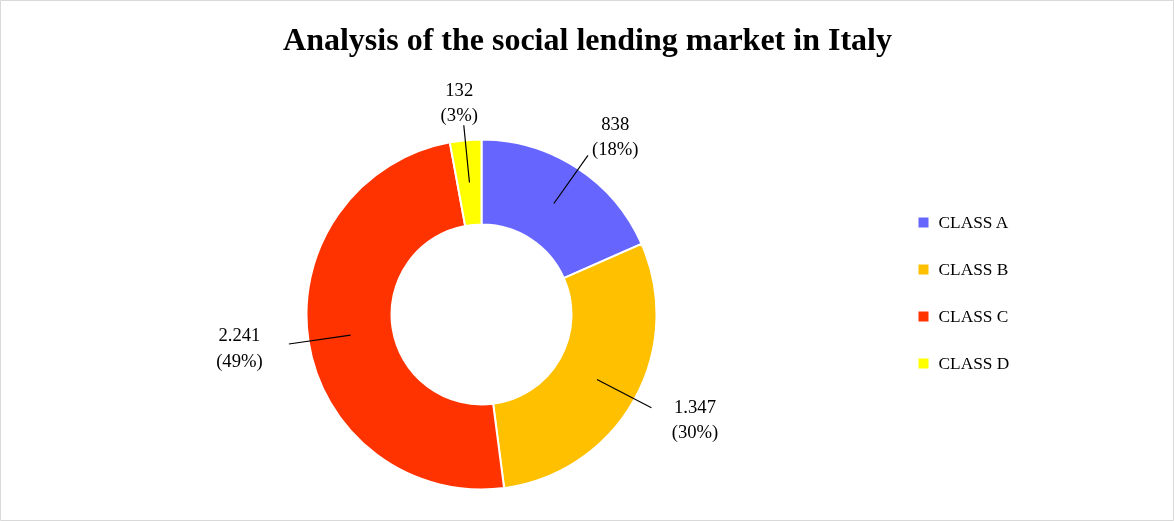 This screenshot has width=1174, height=521. What do you see at coordinates (973, 269) in the screenshot?
I see `legend-label: CLASS B` at bounding box center [973, 269].